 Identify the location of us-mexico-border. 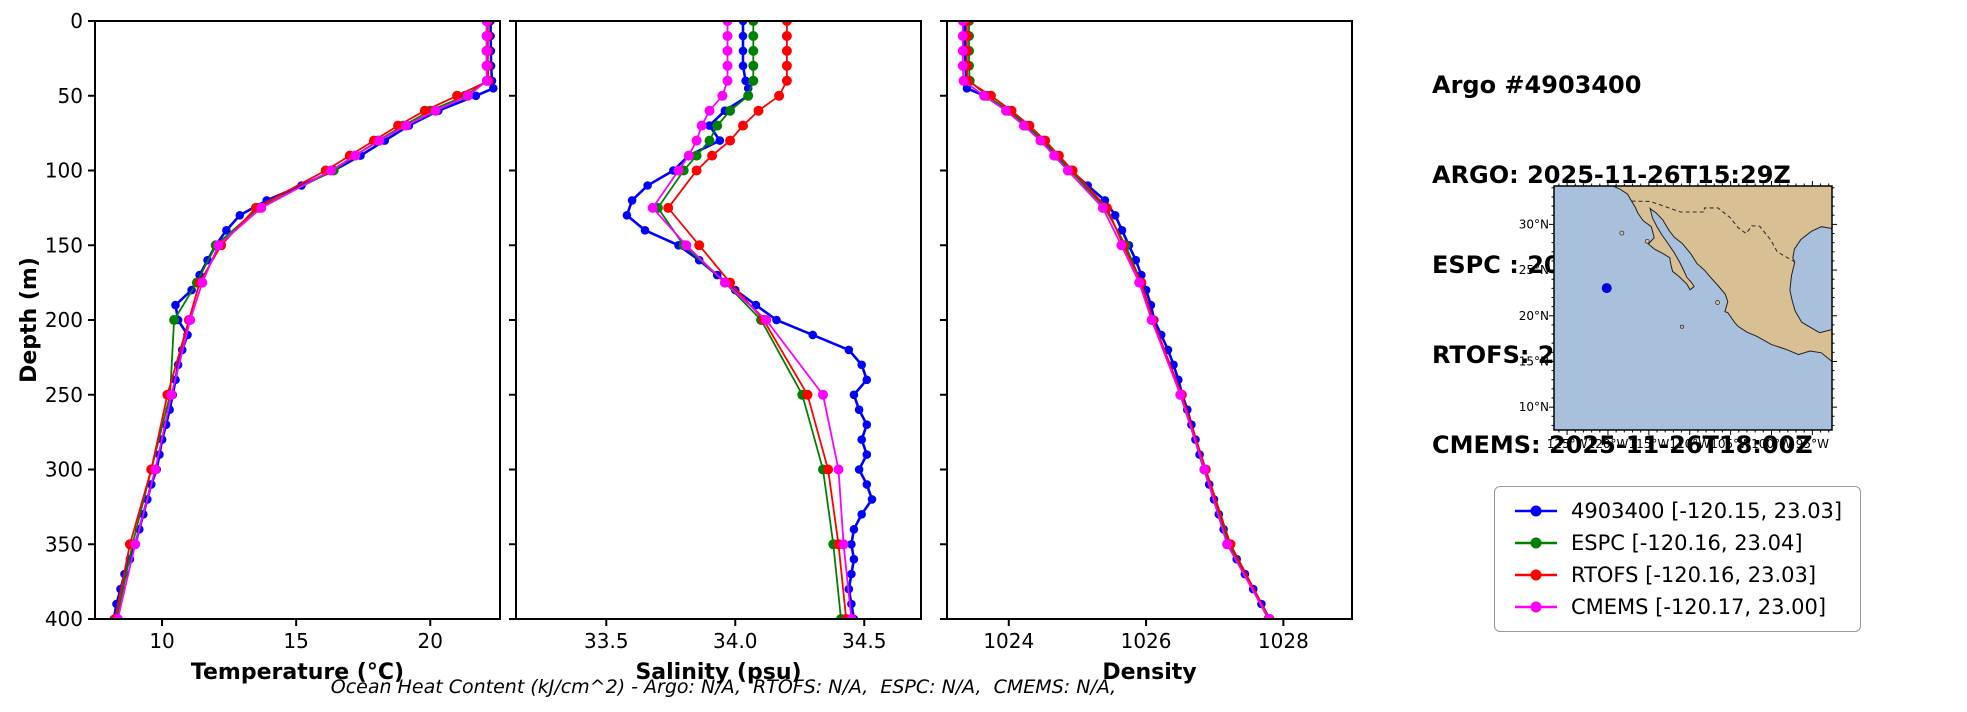
(1713, 231).